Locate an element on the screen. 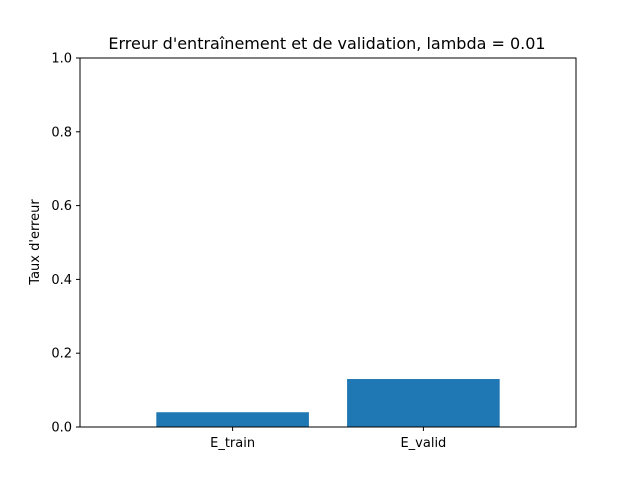 This screenshot has width=640, height=480. y-axis: 0.0 0.2 0.4 0.6 0.8 1.0 is located at coordinates (65, 244).